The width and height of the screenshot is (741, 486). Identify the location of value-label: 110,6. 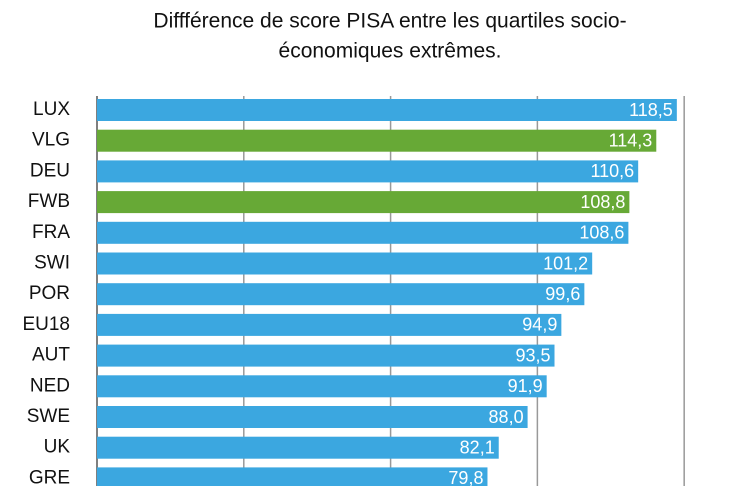
(612, 171).